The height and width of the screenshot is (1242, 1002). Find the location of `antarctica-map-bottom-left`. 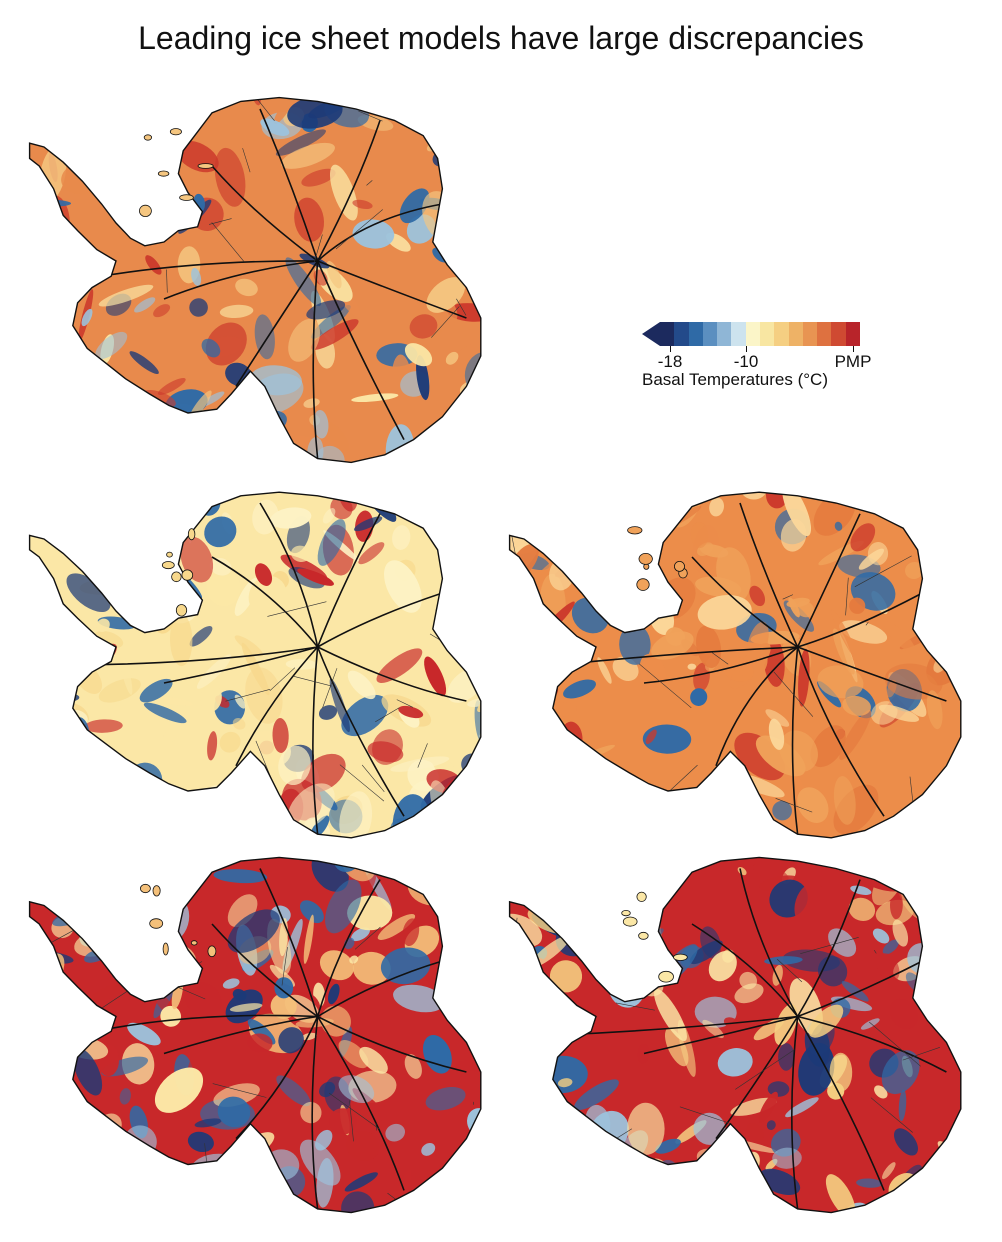

antarctica-map-bottom-left is located at coordinates (251, 1037).